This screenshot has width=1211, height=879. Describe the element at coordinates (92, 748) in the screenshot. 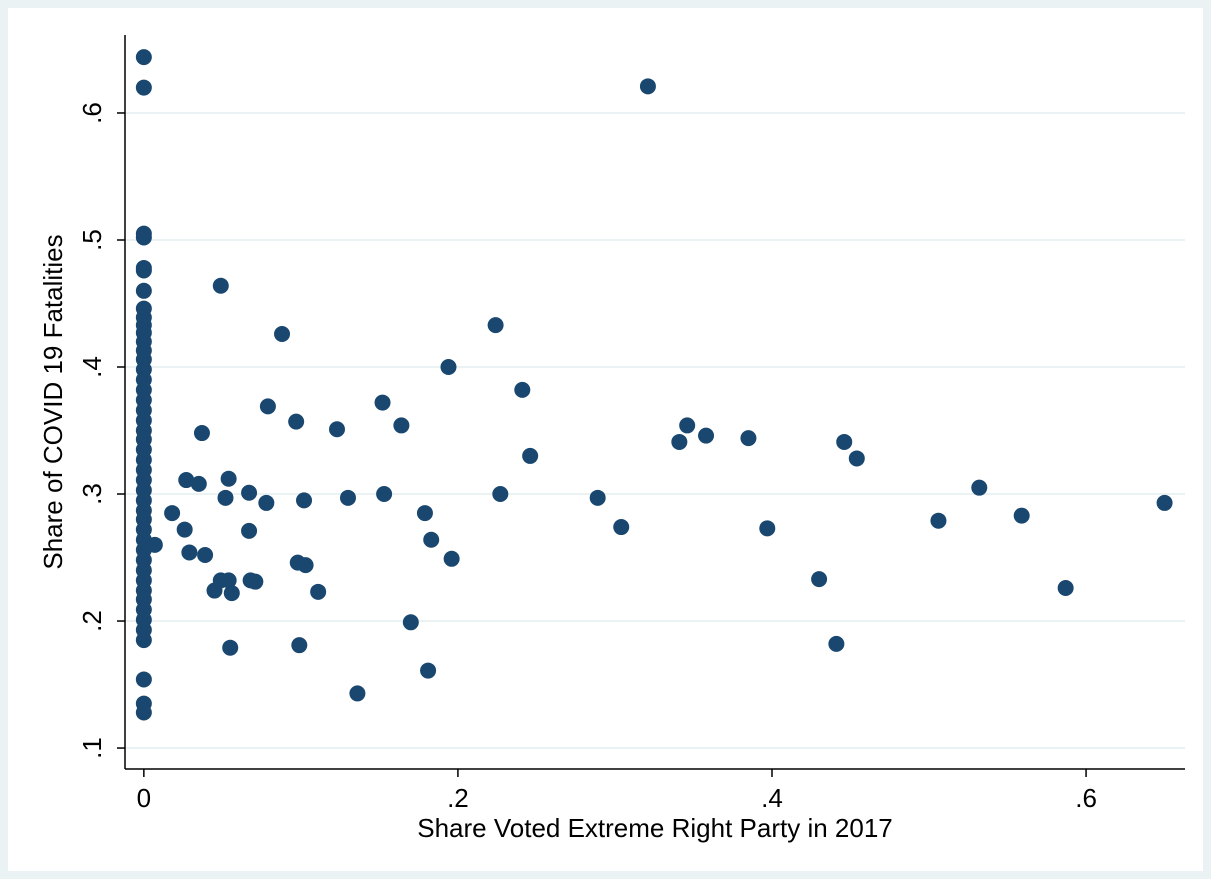

I see `y-tick-label: .1` at that location.